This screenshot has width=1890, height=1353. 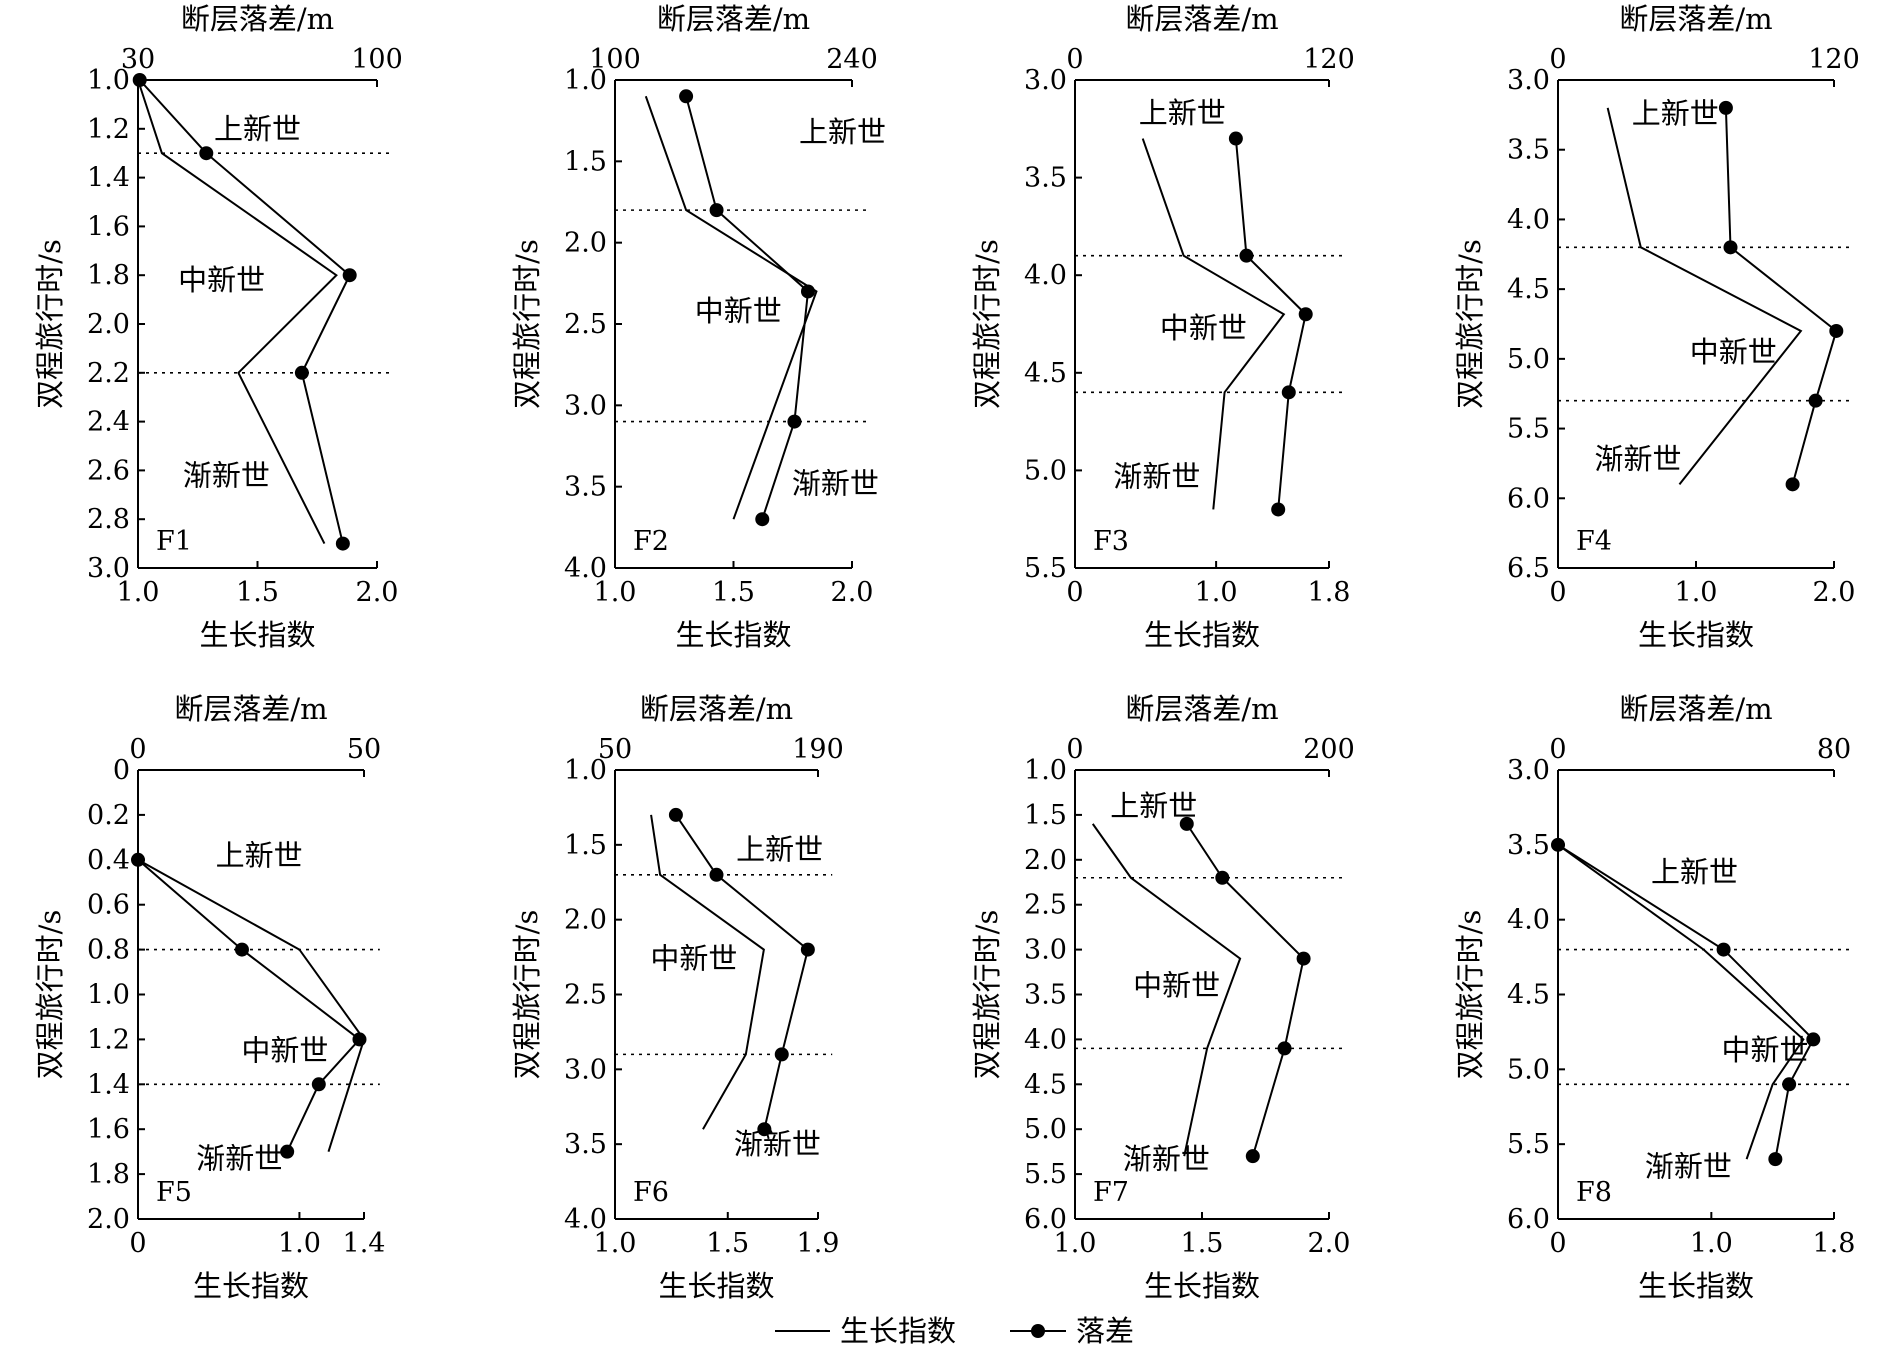 I want to click on panel-id: F8, so click(x=1594, y=1192).